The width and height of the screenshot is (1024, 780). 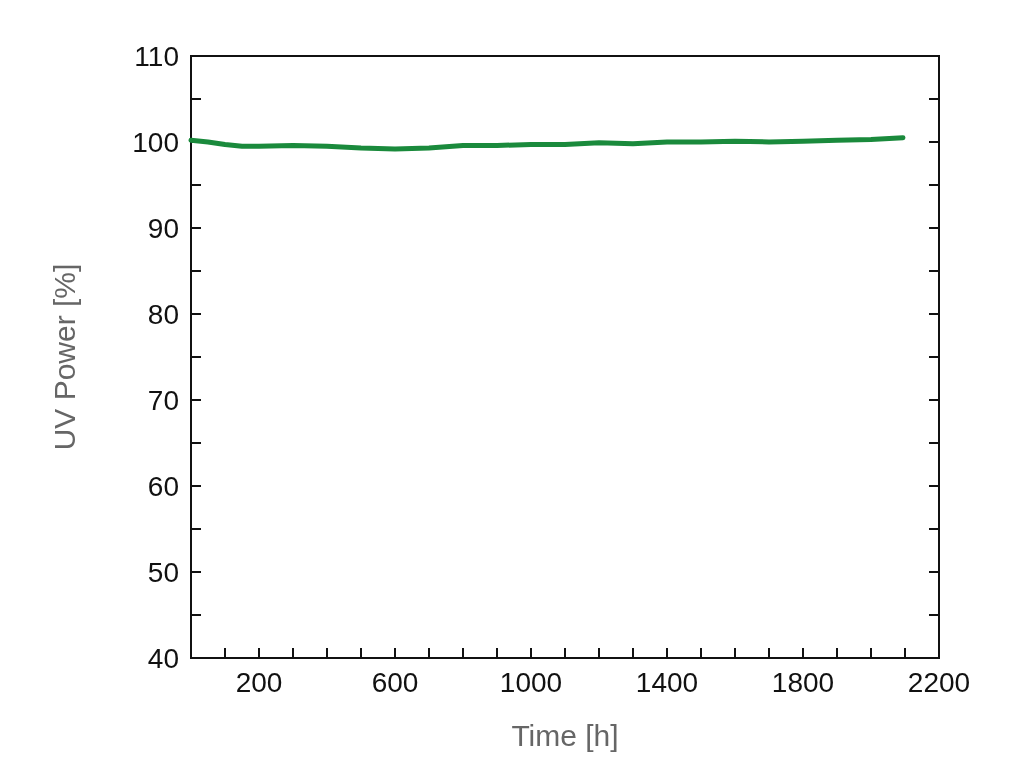 What do you see at coordinates (259, 682) in the screenshot?
I see `x-tick-label: 200` at bounding box center [259, 682].